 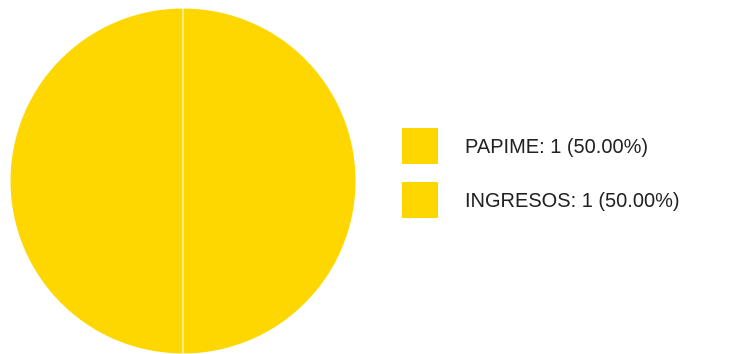 What do you see at coordinates (572, 201) in the screenshot?
I see `legend-label: INGRESOS: 1 (50.00%)` at bounding box center [572, 201].